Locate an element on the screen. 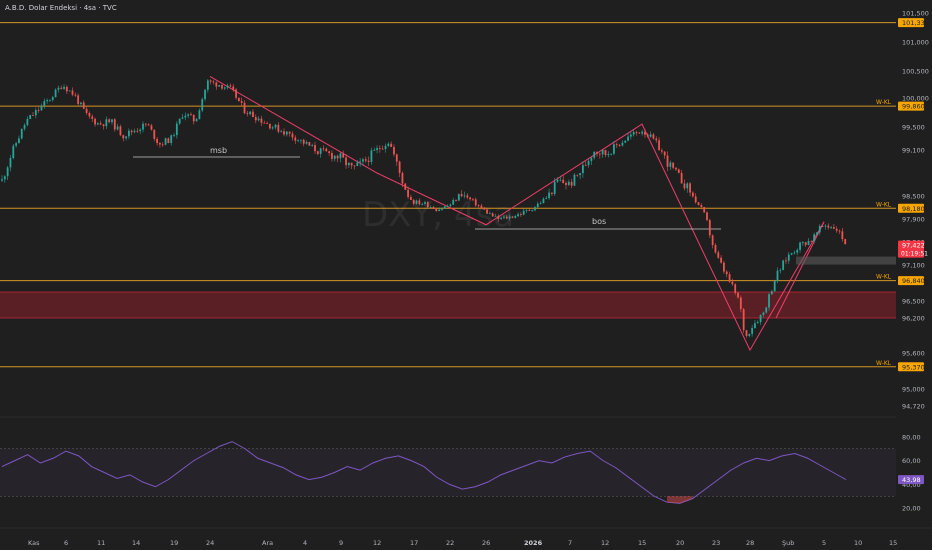  time-tick-label: 19 is located at coordinates (174, 543).